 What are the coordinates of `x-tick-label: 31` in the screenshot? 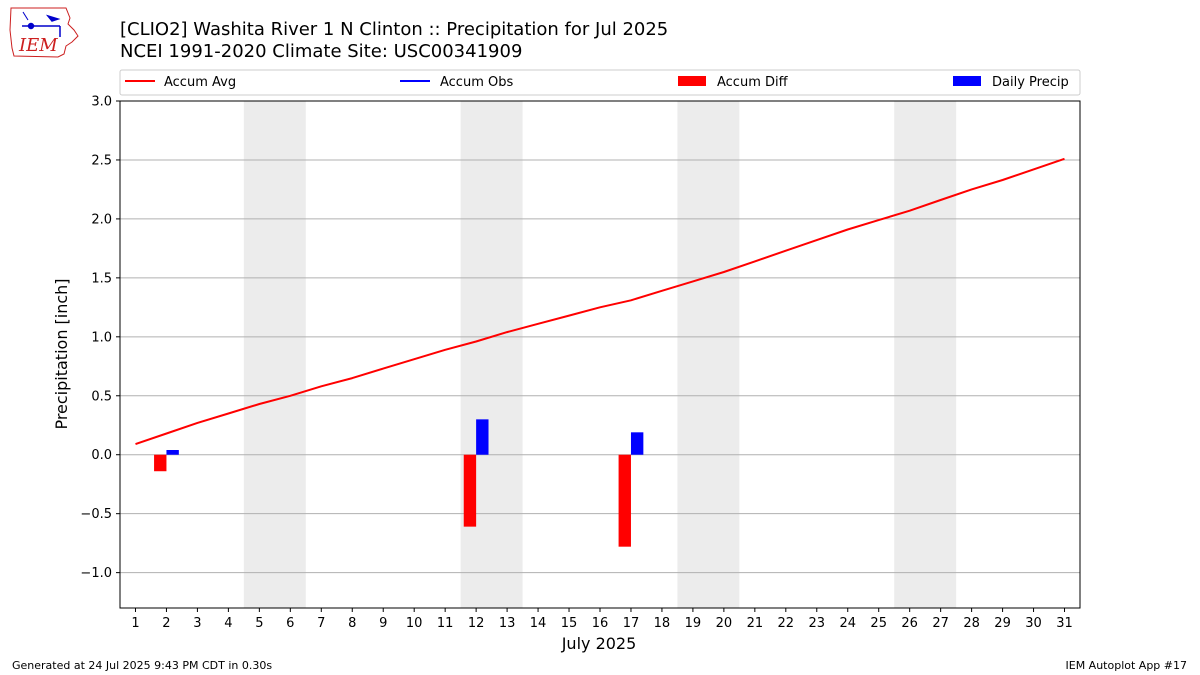 It's located at (1064, 623).